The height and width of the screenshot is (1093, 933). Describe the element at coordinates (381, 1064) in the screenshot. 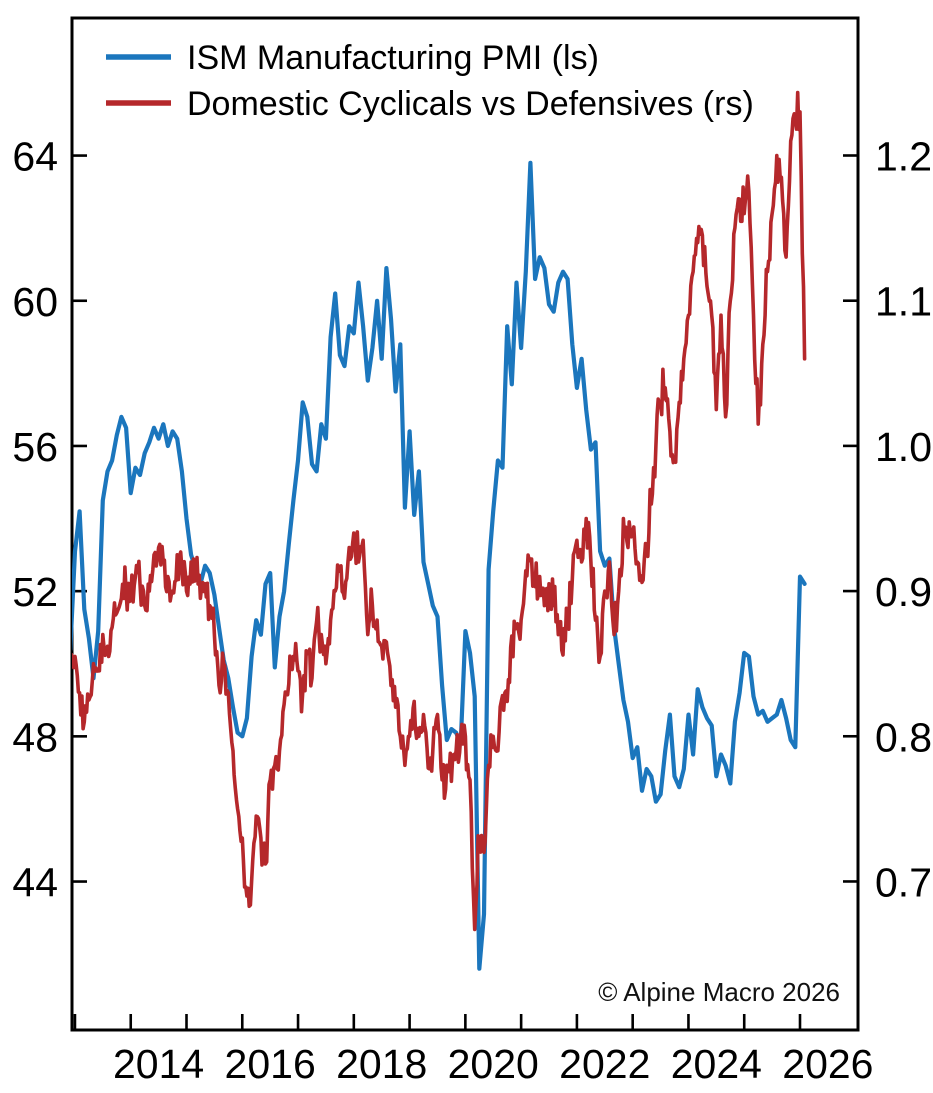

I see `x-axis-tick-label: 2018` at that location.